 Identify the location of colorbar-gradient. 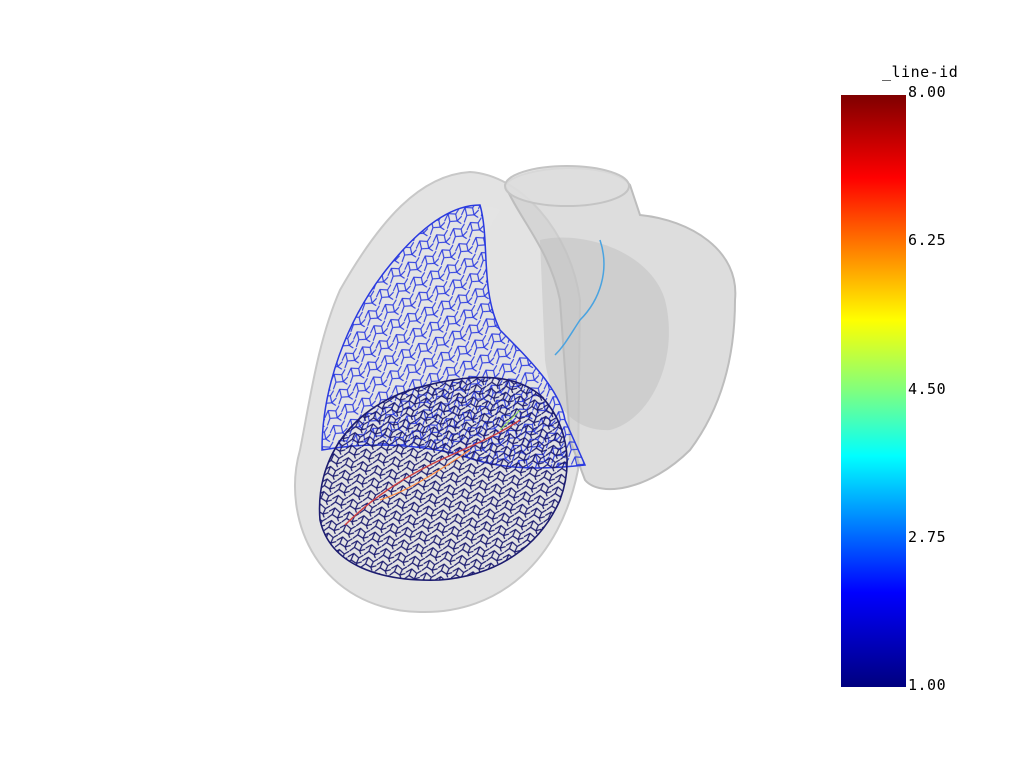
(873, 391).